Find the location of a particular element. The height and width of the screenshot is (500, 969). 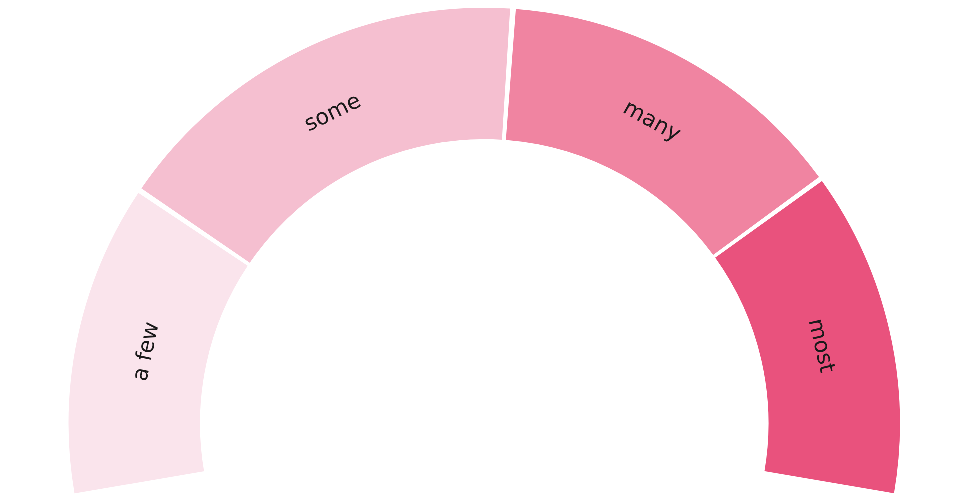

slice-label: some is located at coordinates (333, 113).